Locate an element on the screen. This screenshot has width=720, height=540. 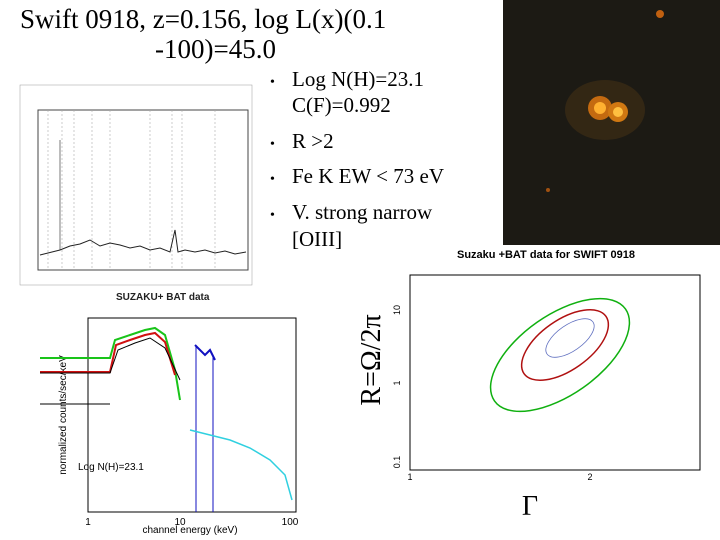
annotation: Log N(H)=23.1 is located at coordinates (111, 467).